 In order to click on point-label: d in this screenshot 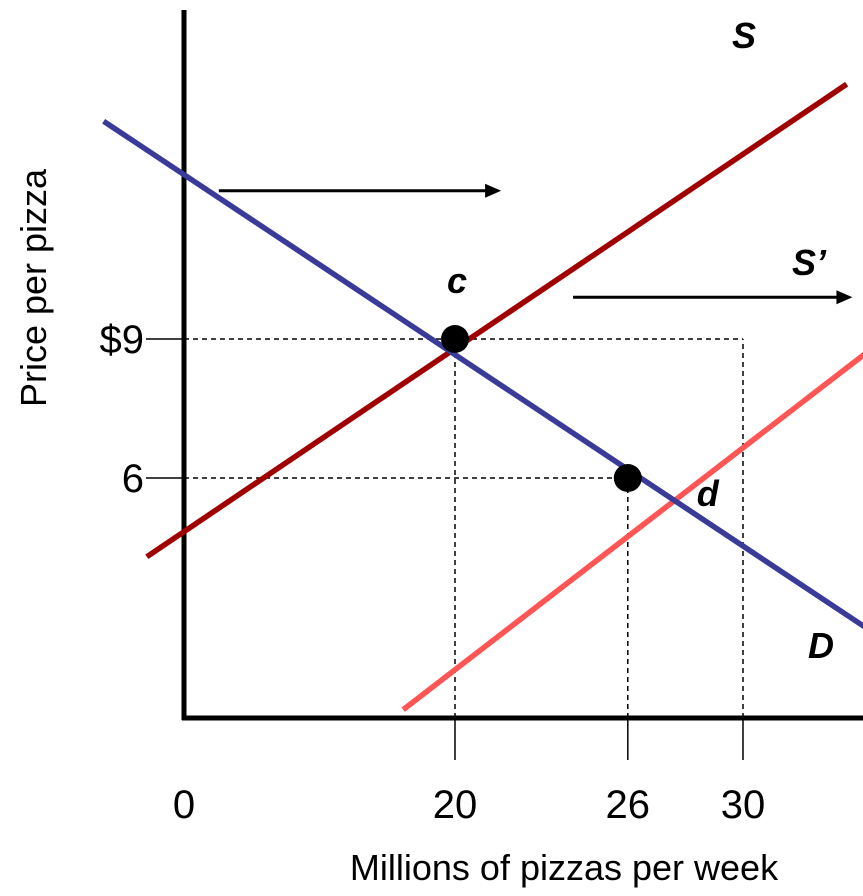, I will do `click(708, 493)`.